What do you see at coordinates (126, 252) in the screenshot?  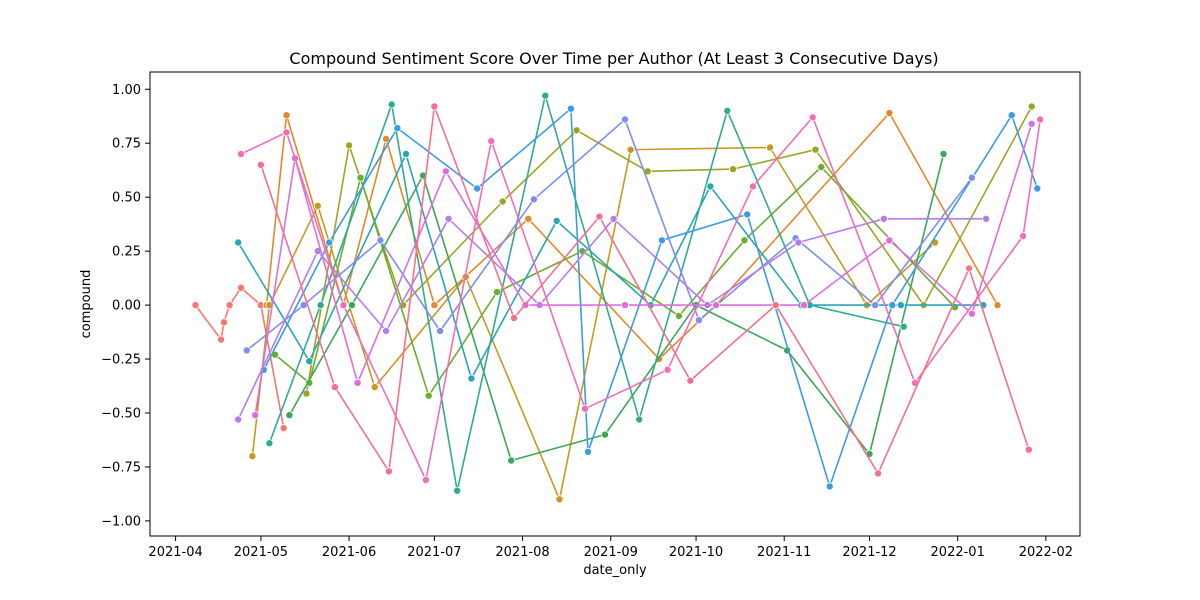 I see `y-tick-label: 0.25` at bounding box center [126, 252].